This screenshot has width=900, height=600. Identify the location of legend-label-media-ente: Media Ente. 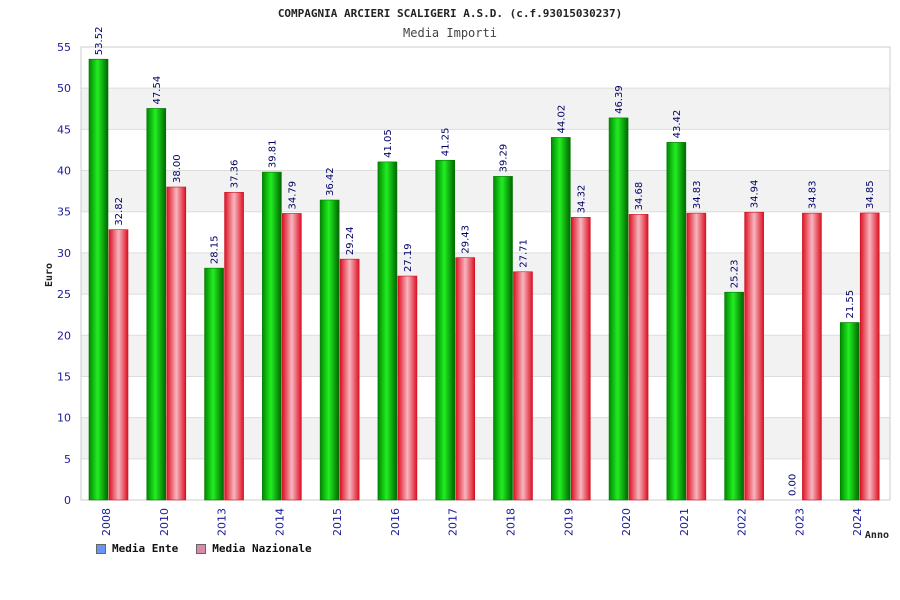
(145, 548).